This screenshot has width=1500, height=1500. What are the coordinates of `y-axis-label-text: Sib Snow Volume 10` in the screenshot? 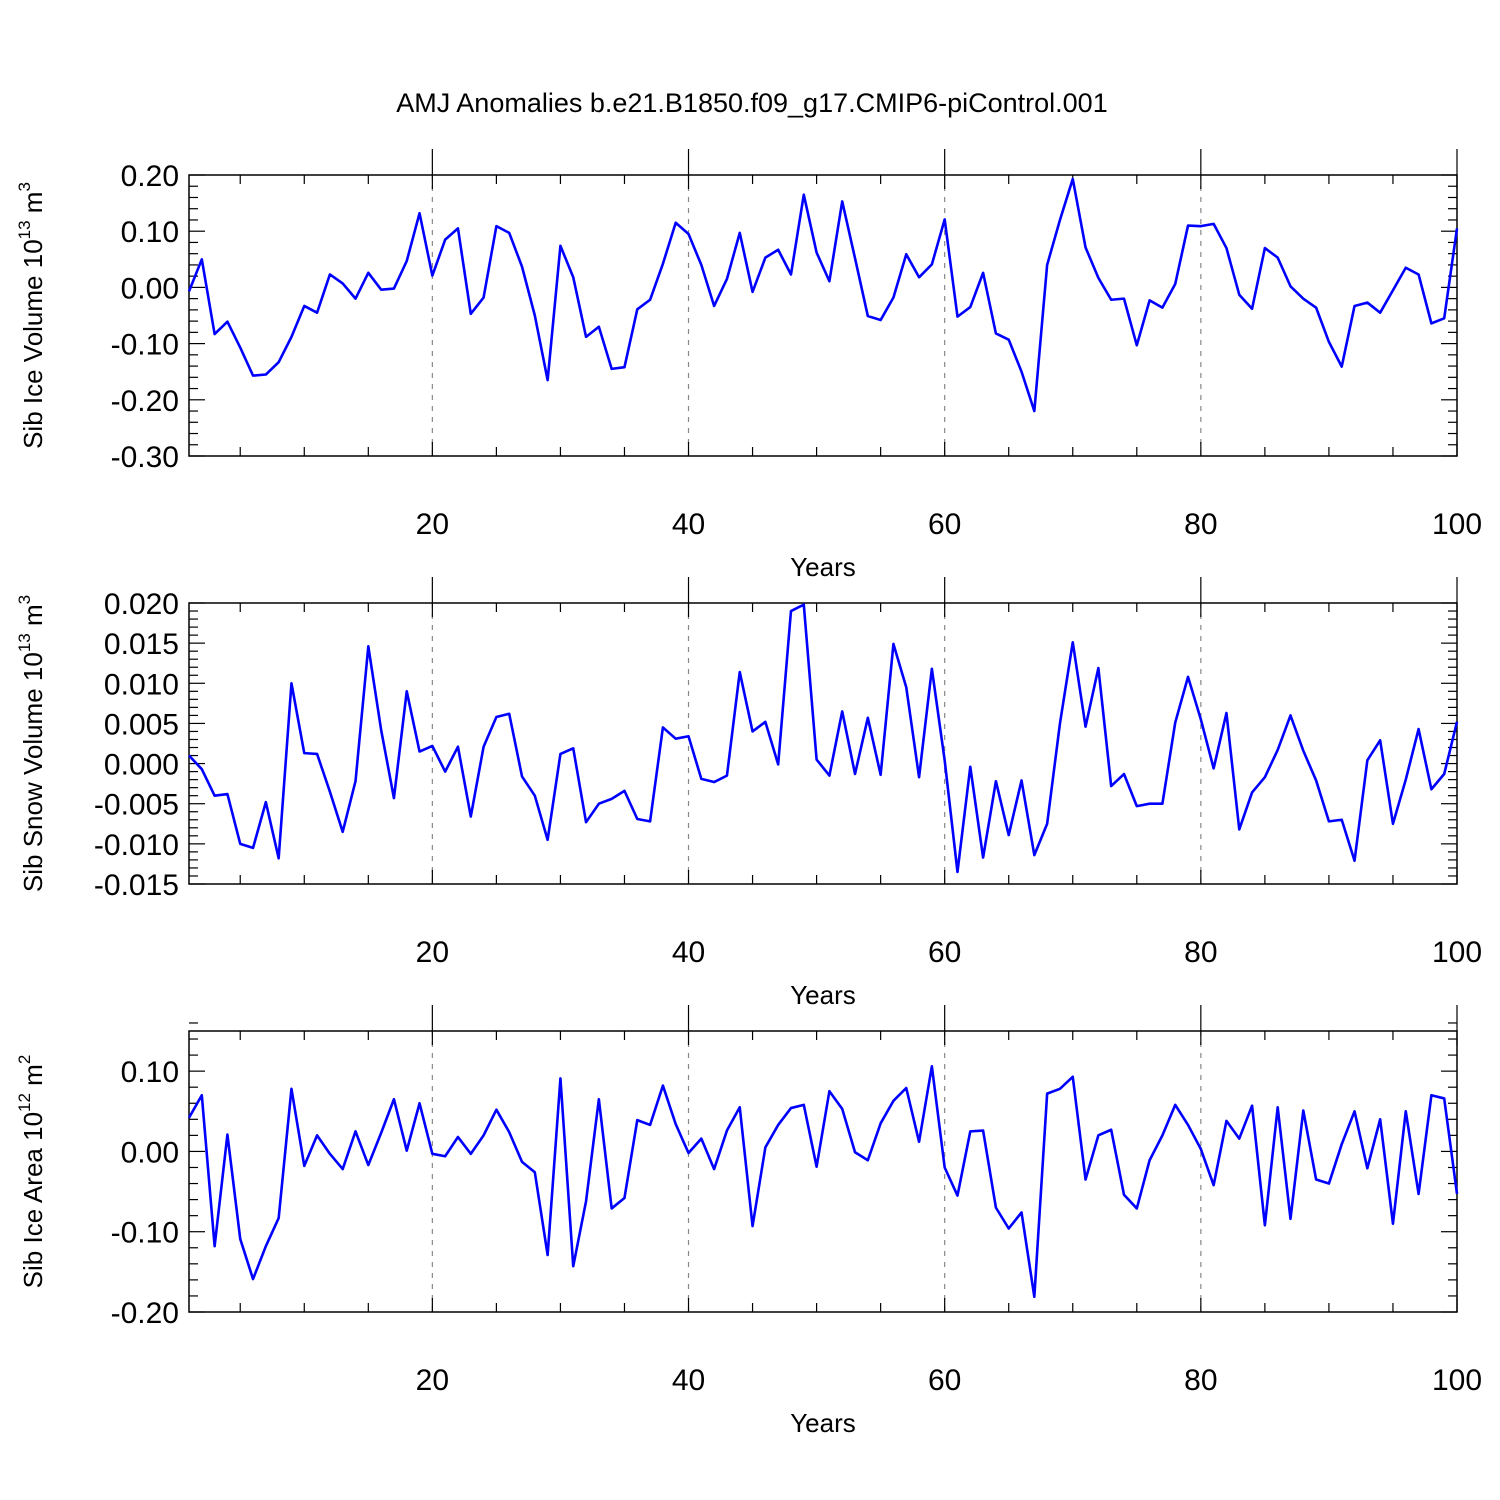 It's located at (33, 772).